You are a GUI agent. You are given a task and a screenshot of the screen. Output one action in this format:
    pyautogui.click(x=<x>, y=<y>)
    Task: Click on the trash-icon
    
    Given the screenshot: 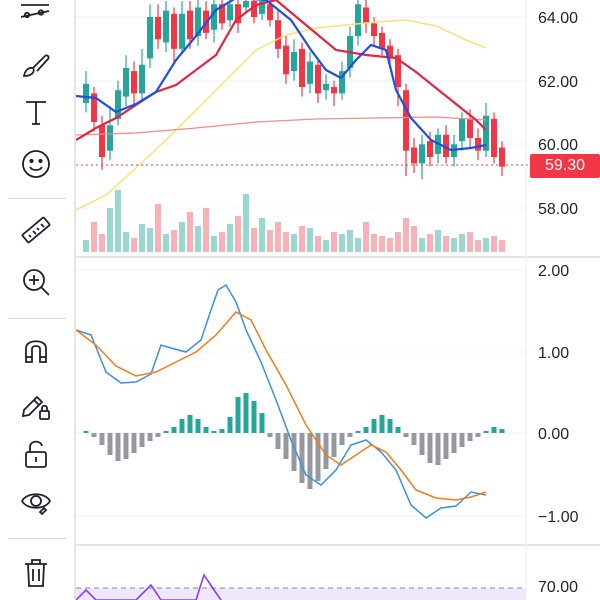 What is the action you would take?
    pyautogui.click(x=36, y=572)
    